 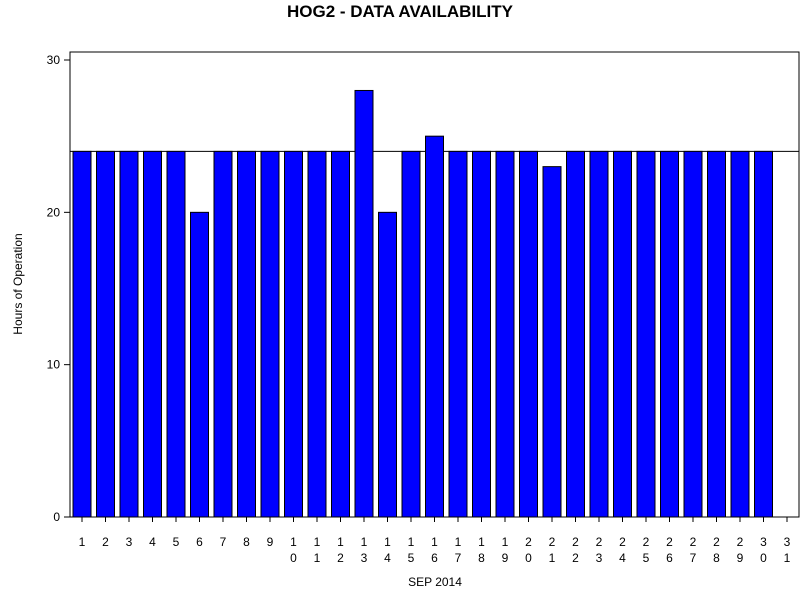 I want to click on x-tick-label-4: 4, so click(x=152, y=542).